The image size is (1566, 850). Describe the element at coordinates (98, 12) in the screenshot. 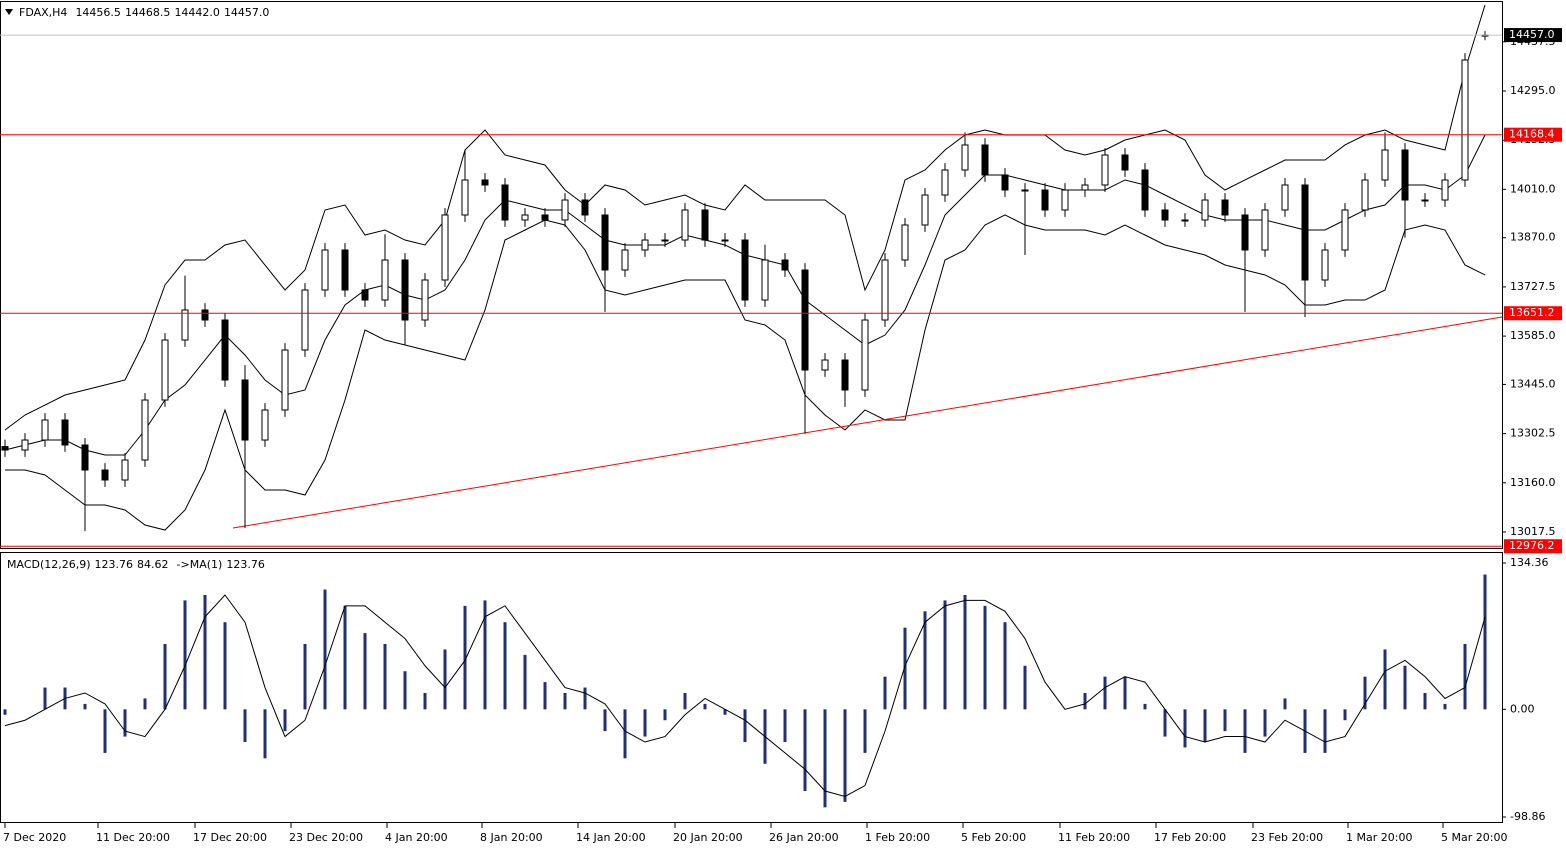

I see `open-label: 14456.5` at that location.